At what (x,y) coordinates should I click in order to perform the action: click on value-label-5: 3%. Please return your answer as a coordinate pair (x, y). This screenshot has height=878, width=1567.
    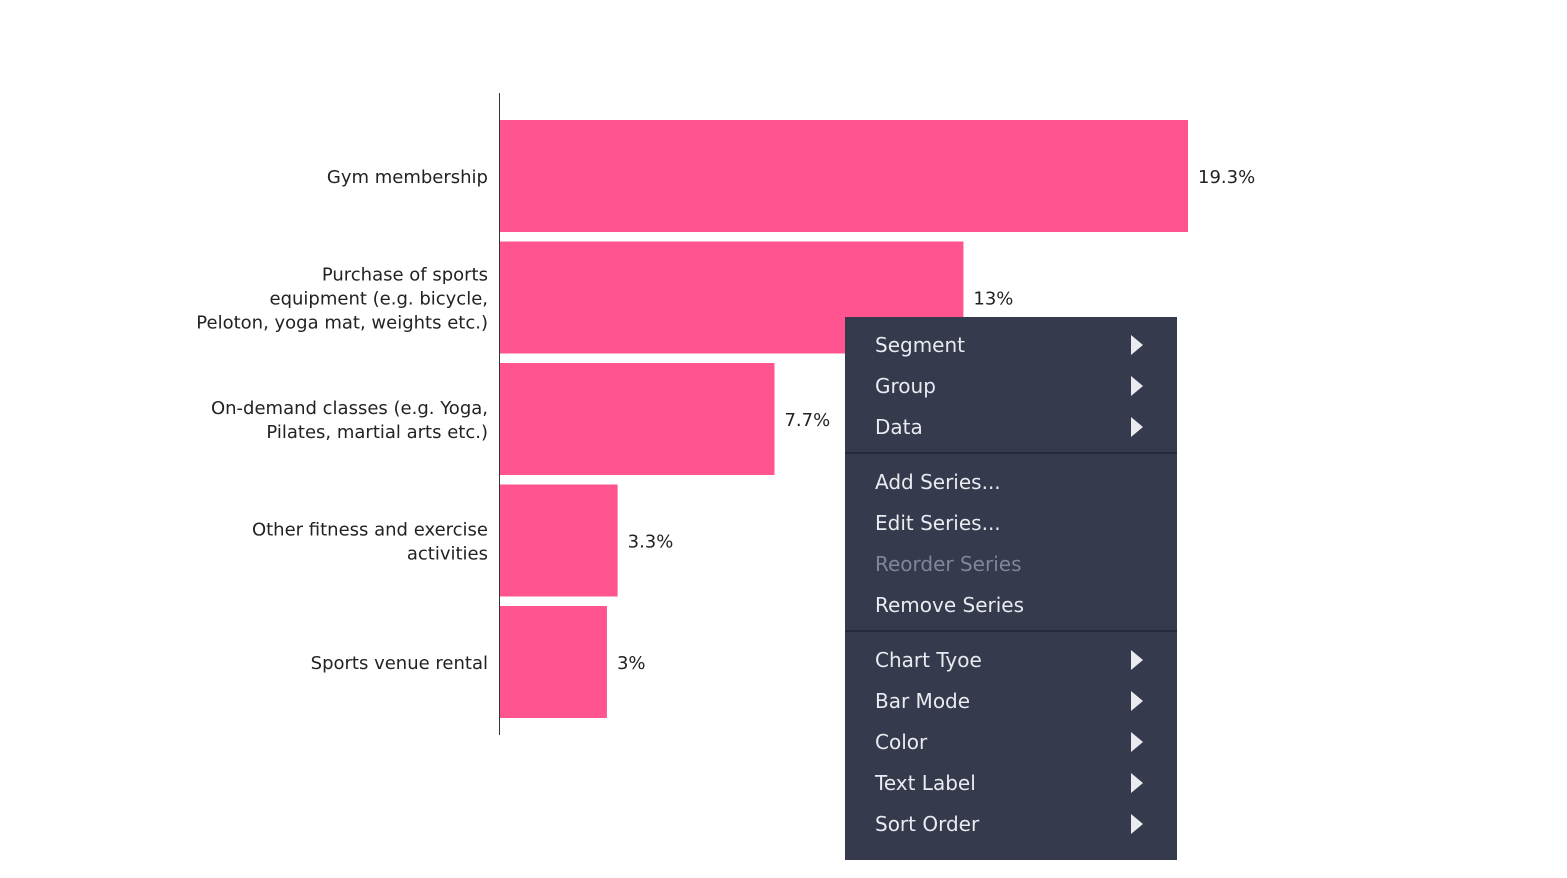
    Looking at the image, I should click on (631, 663).